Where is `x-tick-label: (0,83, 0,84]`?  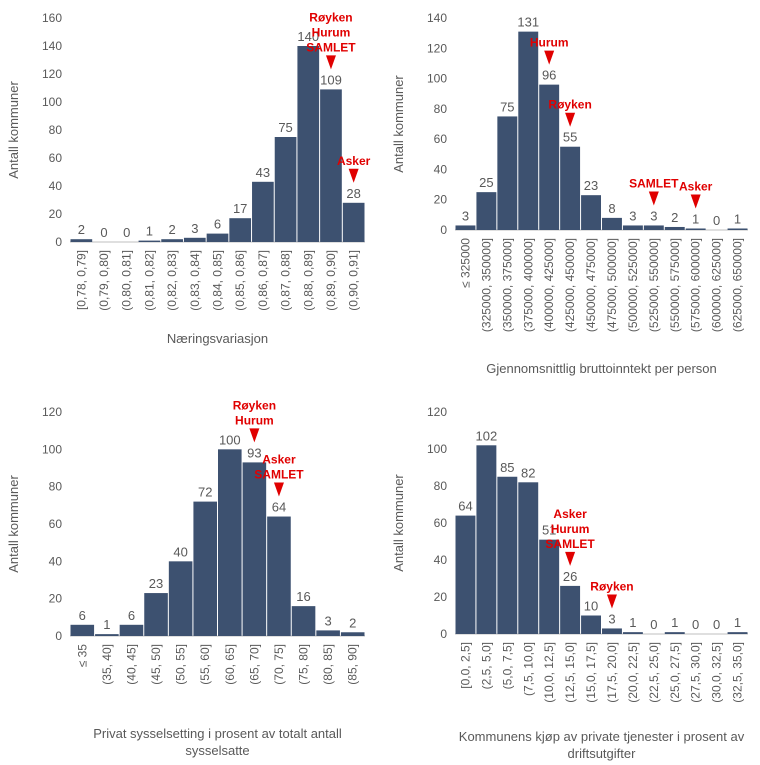
x-tick-label: (0,83, 0,84] is located at coordinates (195, 280).